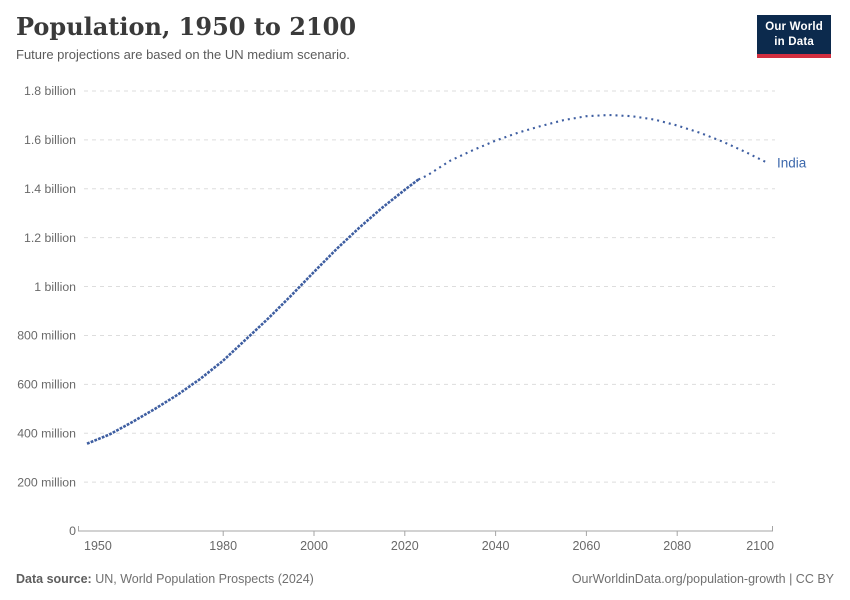 The width and height of the screenshot is (850, 600). Describe the element at coordinates (792, 163) in the screenshot. I see `entity-label: India` at that location.